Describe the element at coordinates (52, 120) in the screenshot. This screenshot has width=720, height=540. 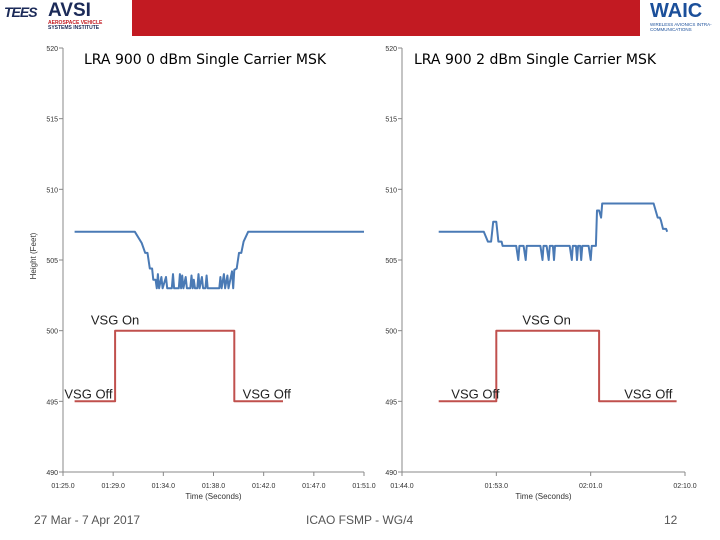
I see `chart1-y-tick-label: 515` at that location.